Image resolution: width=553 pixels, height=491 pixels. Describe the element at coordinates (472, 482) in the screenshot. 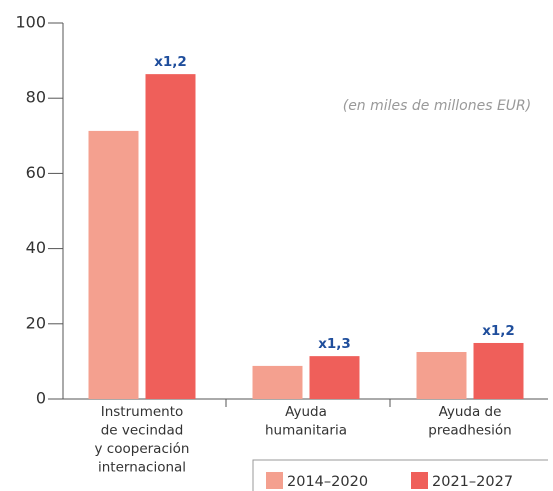

I see `legend-label: 2021–2027` at that location.